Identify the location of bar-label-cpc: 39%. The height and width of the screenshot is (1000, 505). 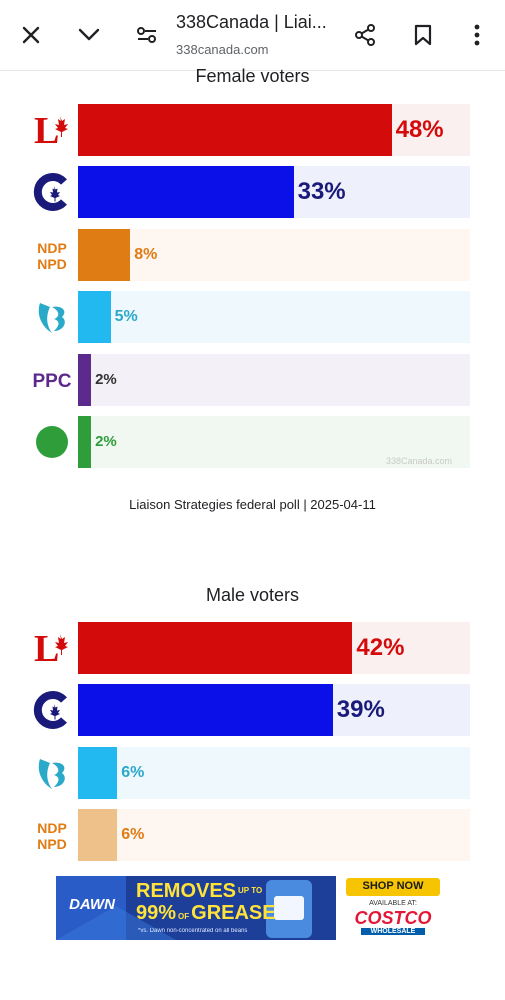
(360, 710).